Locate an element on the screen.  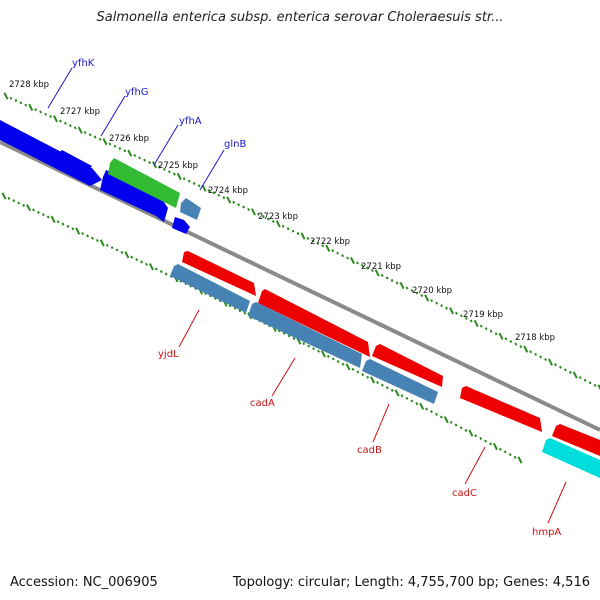
kbp-label: 2724 kbp is located at coordinates (228, 191).